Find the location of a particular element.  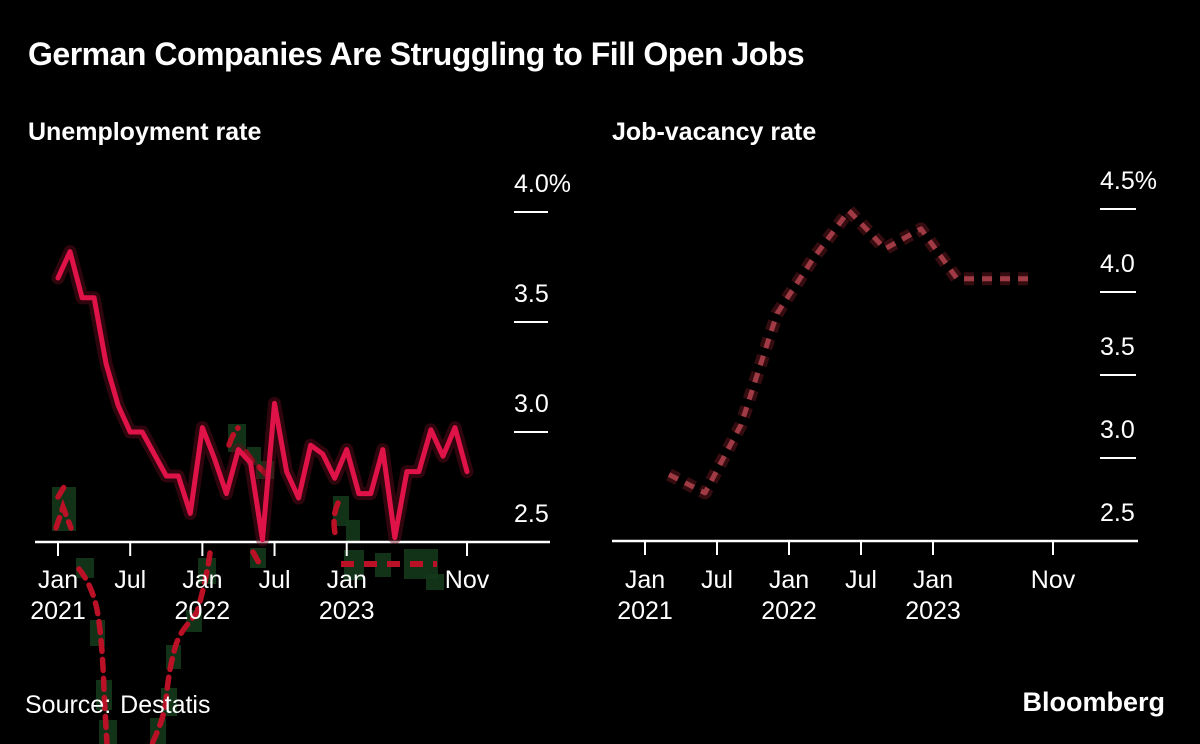

unemployment-rate-halo is located at coordinates (262, 396).